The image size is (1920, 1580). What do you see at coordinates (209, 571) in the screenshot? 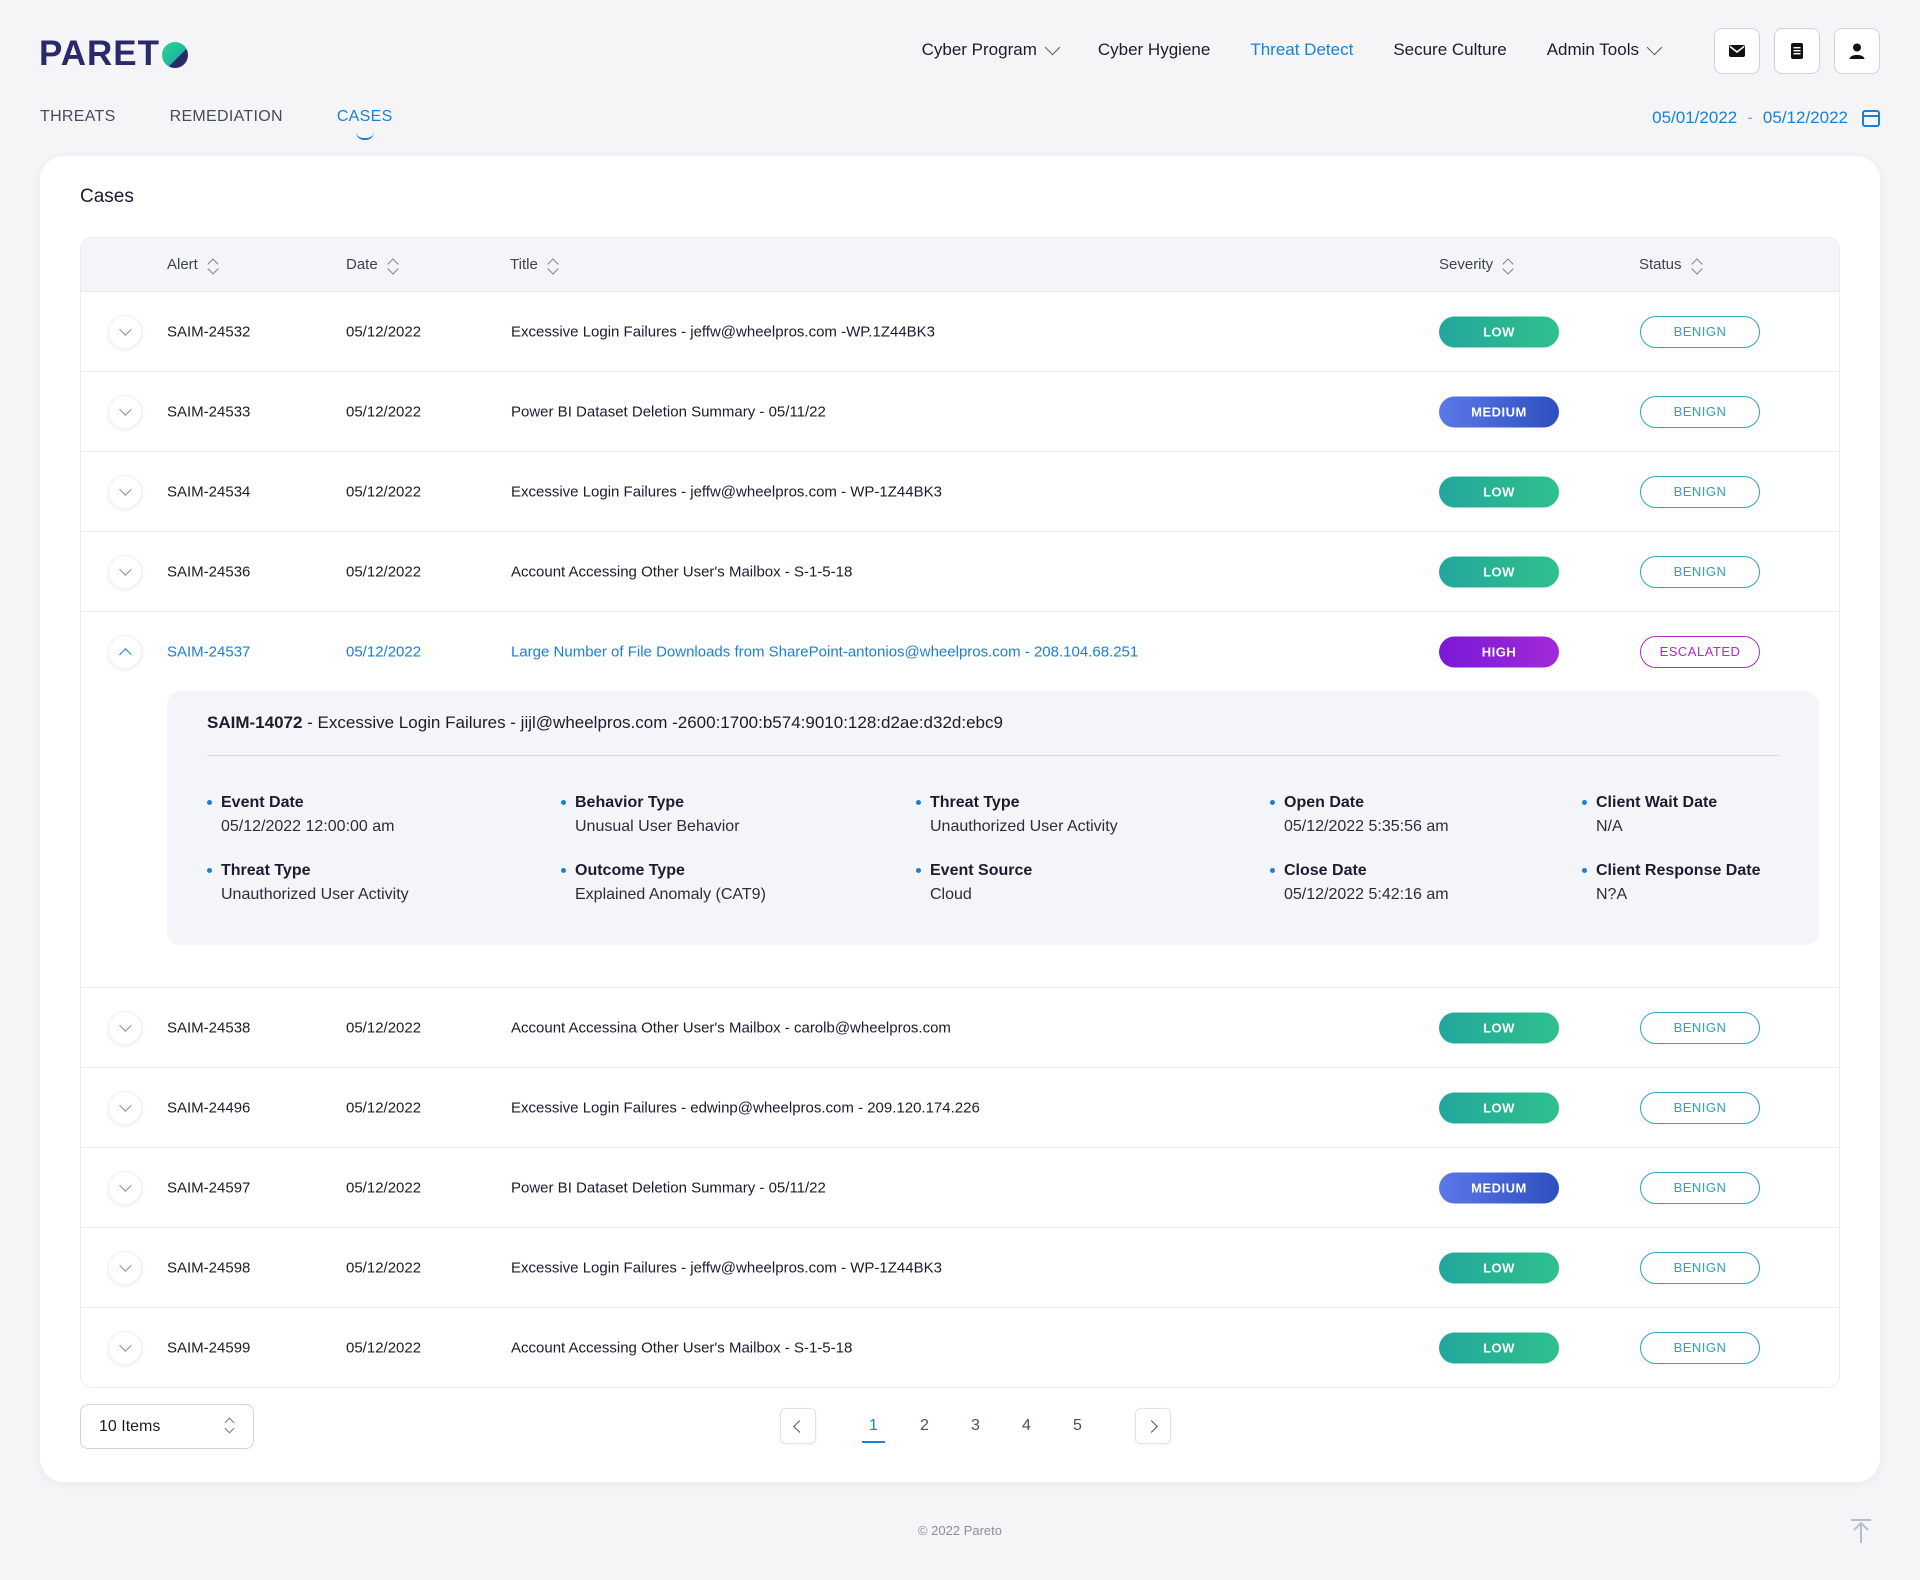
I see `cell-alert: SAIM-24536` at bounding box center [209, 571].